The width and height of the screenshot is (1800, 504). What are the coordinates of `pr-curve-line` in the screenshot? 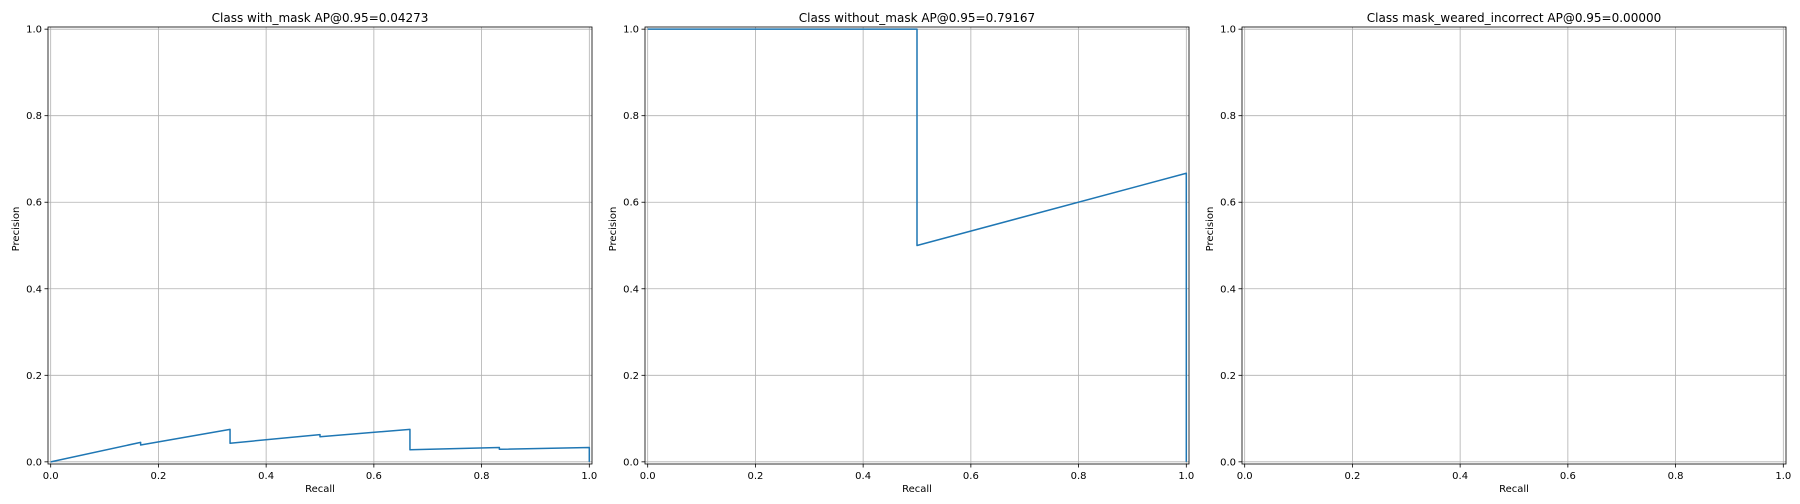 It's located at (320, 445).